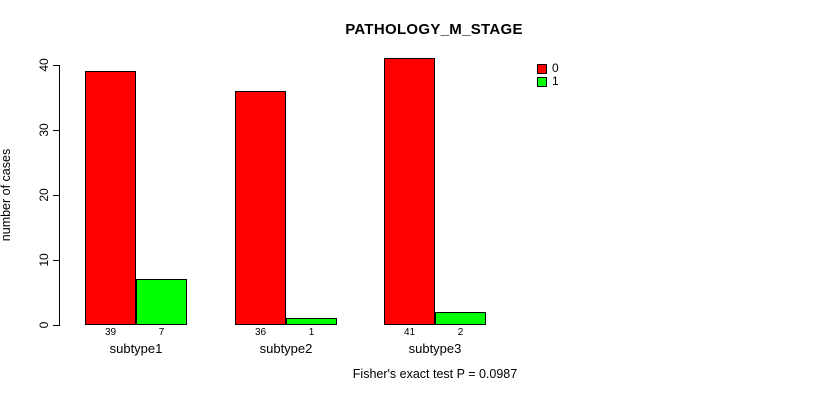  Describe the element at coordinates (286, 348) in the screenshot. I see `x-category-label-subtype2: subtype2` at that location.